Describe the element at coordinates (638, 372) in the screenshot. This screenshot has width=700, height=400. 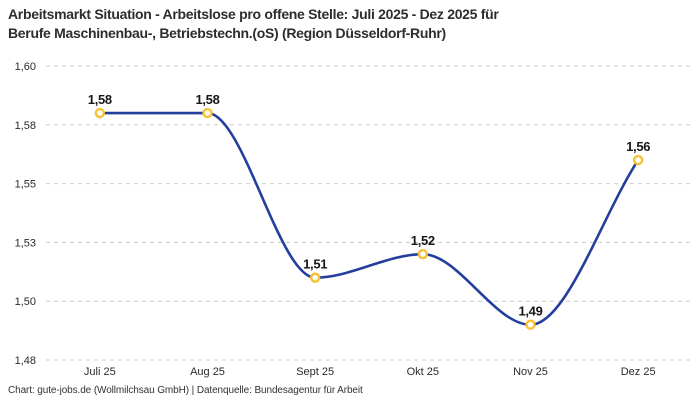
I see `x-tick-label: Dez 25` at that location.